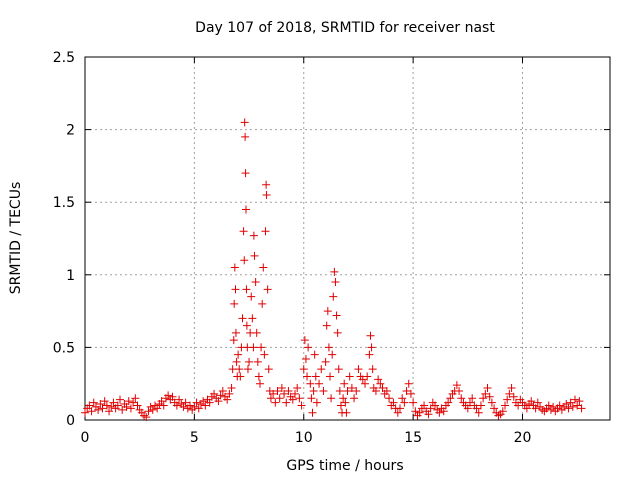 This screenshot has height=480, width=640. I want to click on x-tick-label: 20, so click(523, 438).